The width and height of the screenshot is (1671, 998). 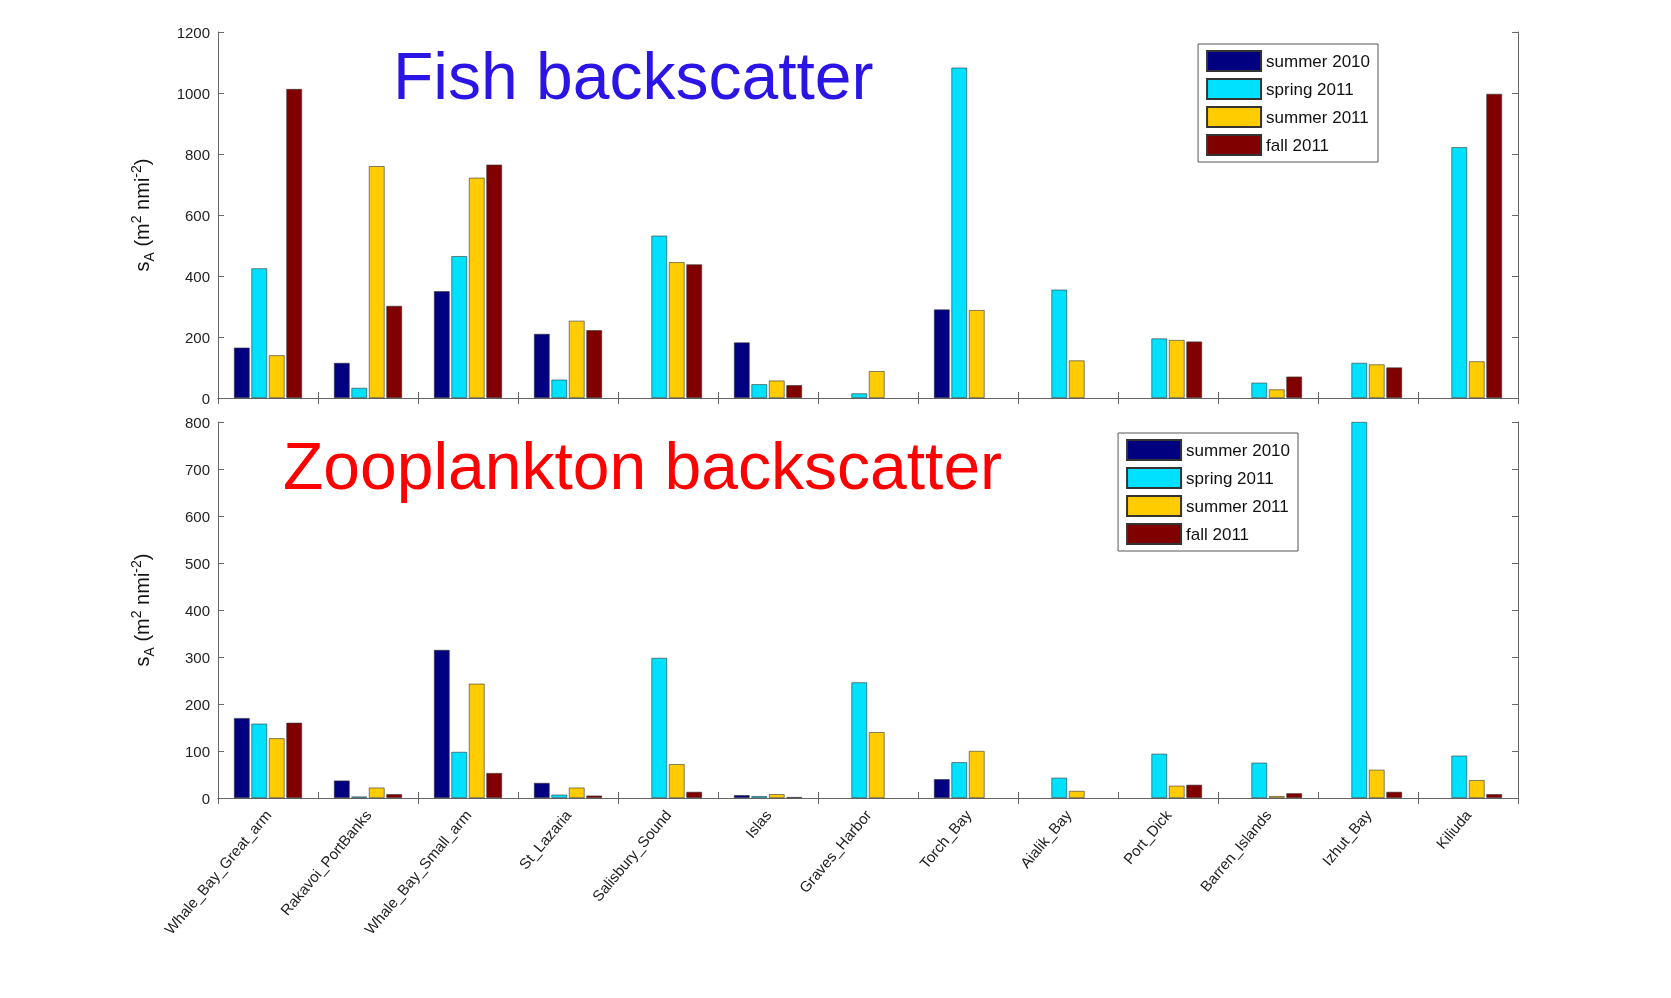 What do you see at coordinates (193, 93) in the screenshot?
I see `y-tick-label: 1000` at bounding box center [193, 93].